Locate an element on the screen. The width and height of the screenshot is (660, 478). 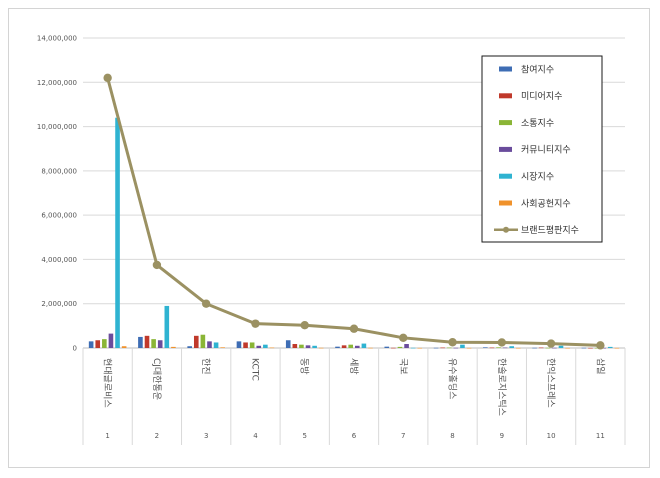
rank-label: 1 is located at coordinates (107, 436).